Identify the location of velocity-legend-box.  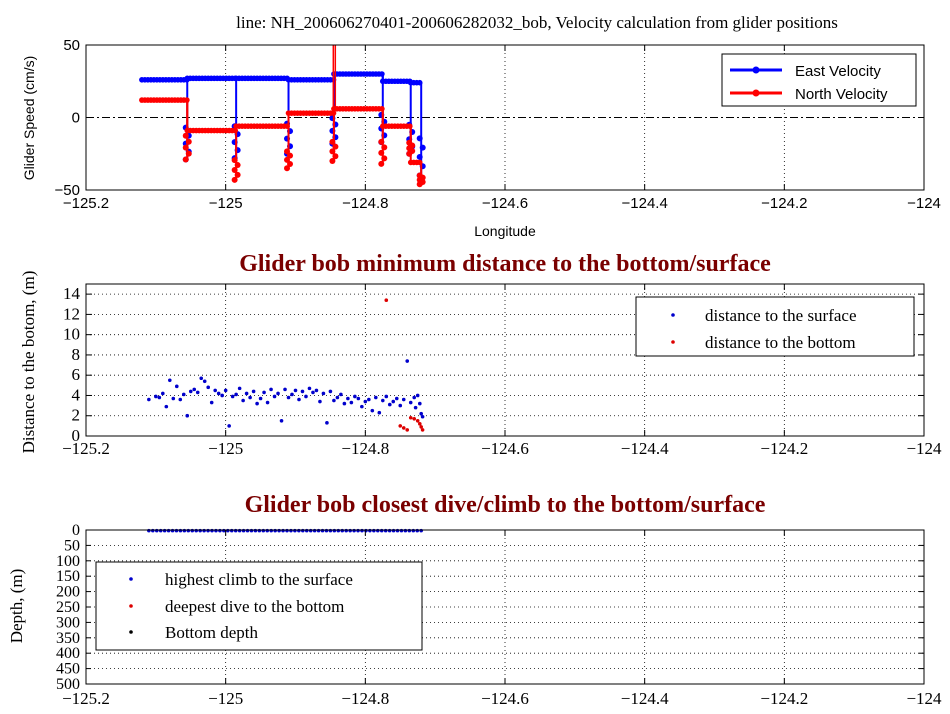
(819, 80).